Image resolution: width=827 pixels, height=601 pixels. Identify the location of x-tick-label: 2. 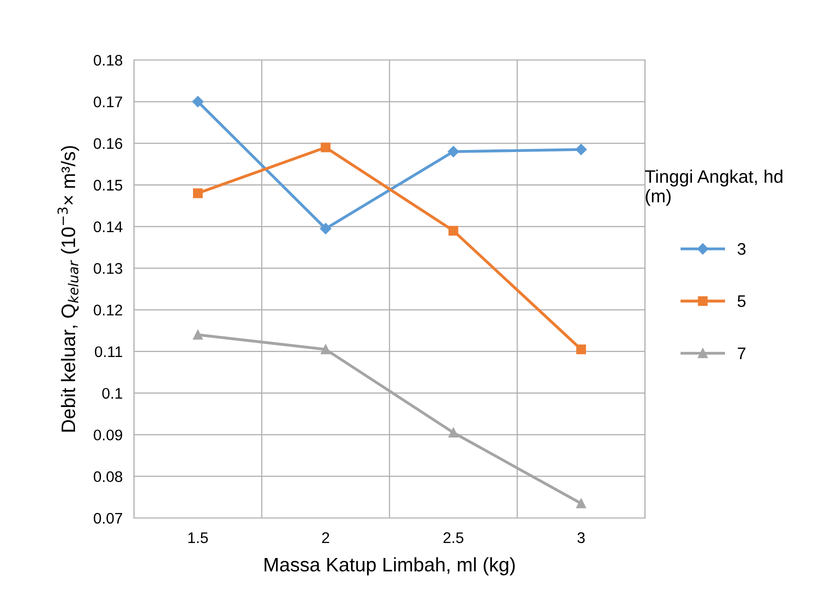
(326, 537).